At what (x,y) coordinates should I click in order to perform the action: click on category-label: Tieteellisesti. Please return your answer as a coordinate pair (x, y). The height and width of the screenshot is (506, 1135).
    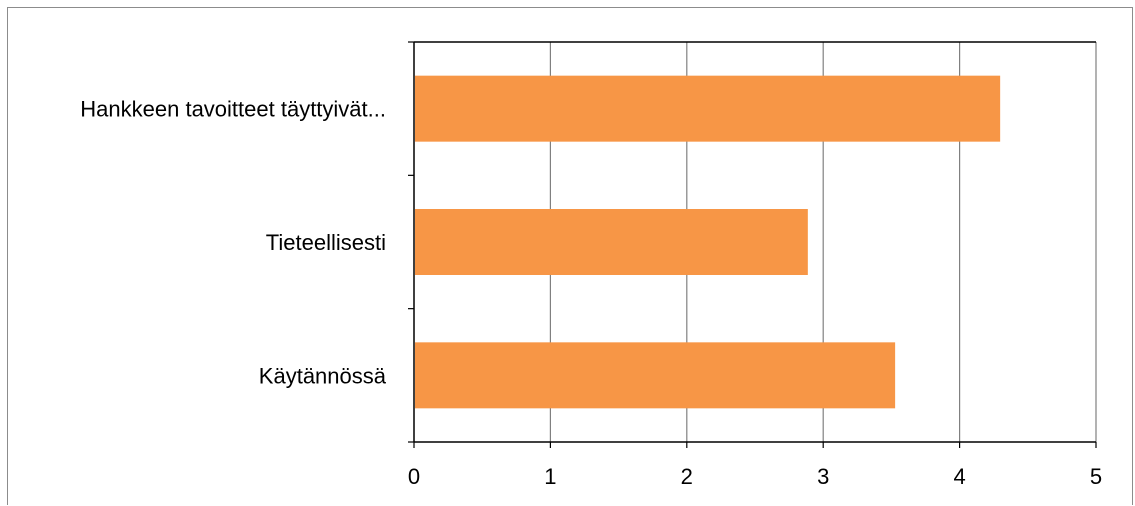
    Looking at the image, I should click on (326, 242).